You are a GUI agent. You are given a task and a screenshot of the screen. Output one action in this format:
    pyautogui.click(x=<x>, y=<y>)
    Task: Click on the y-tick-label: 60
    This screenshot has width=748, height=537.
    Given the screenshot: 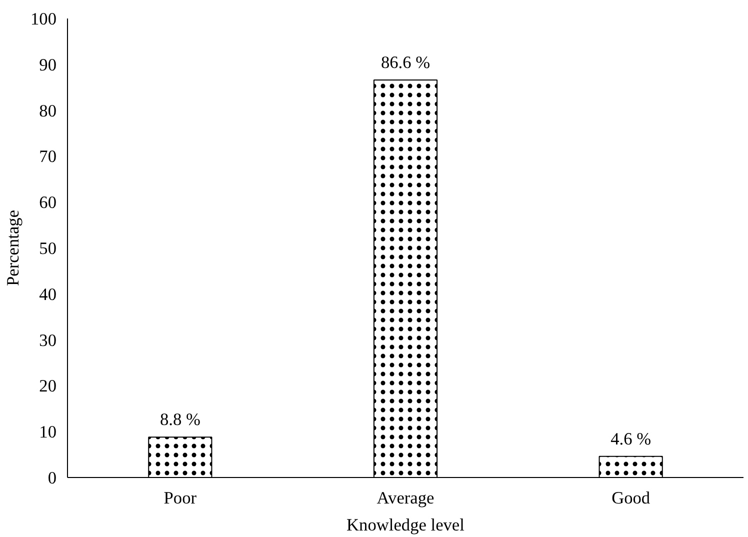 What is the action you would take?
    pyautogui.click(x=47, y=202)
    